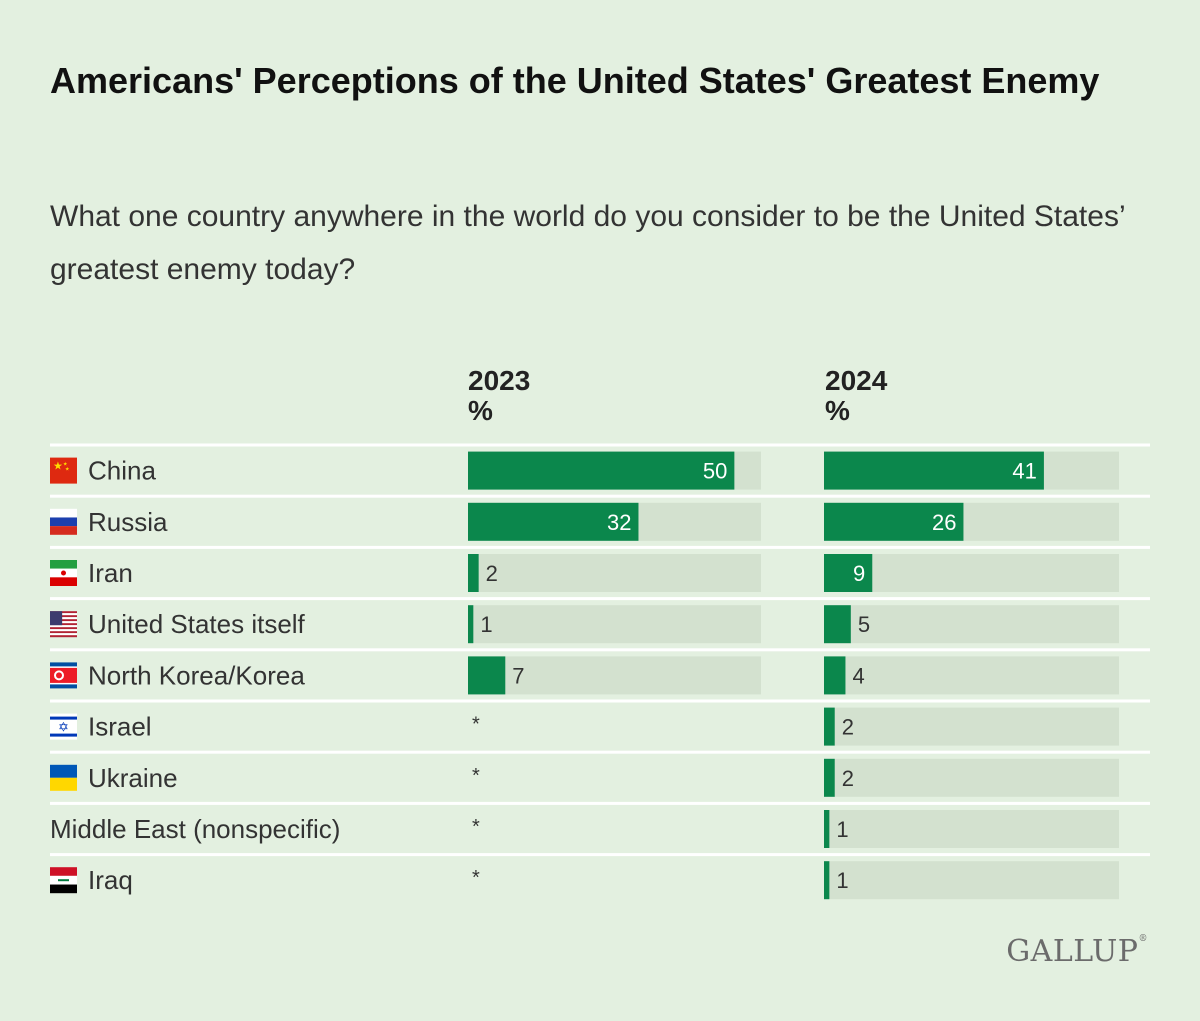 The image size is (1200, 1021). What do you see at coordinates (197, 624) in the screenshot?
I see `category-label: United States itself` at bounding box center [197, 624].